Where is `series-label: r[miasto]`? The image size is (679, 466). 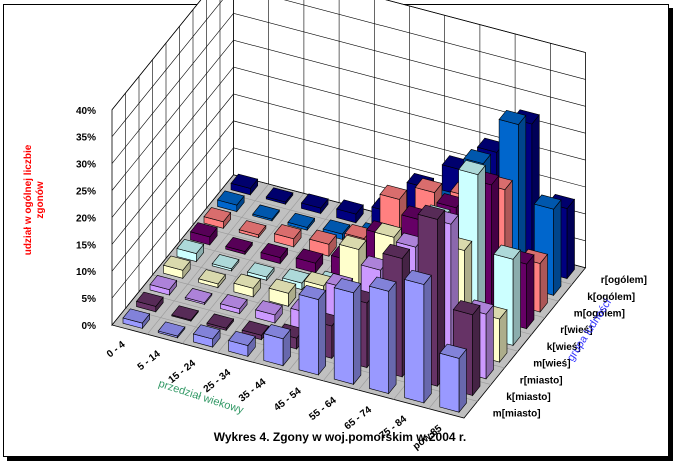 series-label: r[miasto] is located at coordinates (541, 380).